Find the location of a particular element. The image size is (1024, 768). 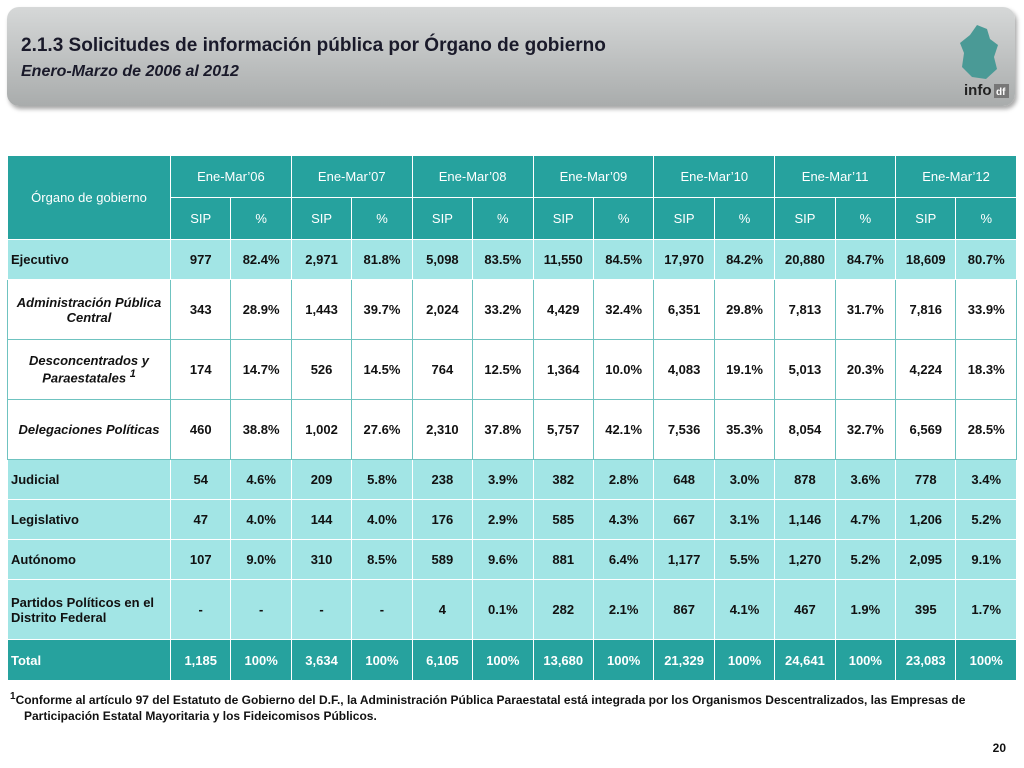

row-label: Total is located at coordinates (89, 660).